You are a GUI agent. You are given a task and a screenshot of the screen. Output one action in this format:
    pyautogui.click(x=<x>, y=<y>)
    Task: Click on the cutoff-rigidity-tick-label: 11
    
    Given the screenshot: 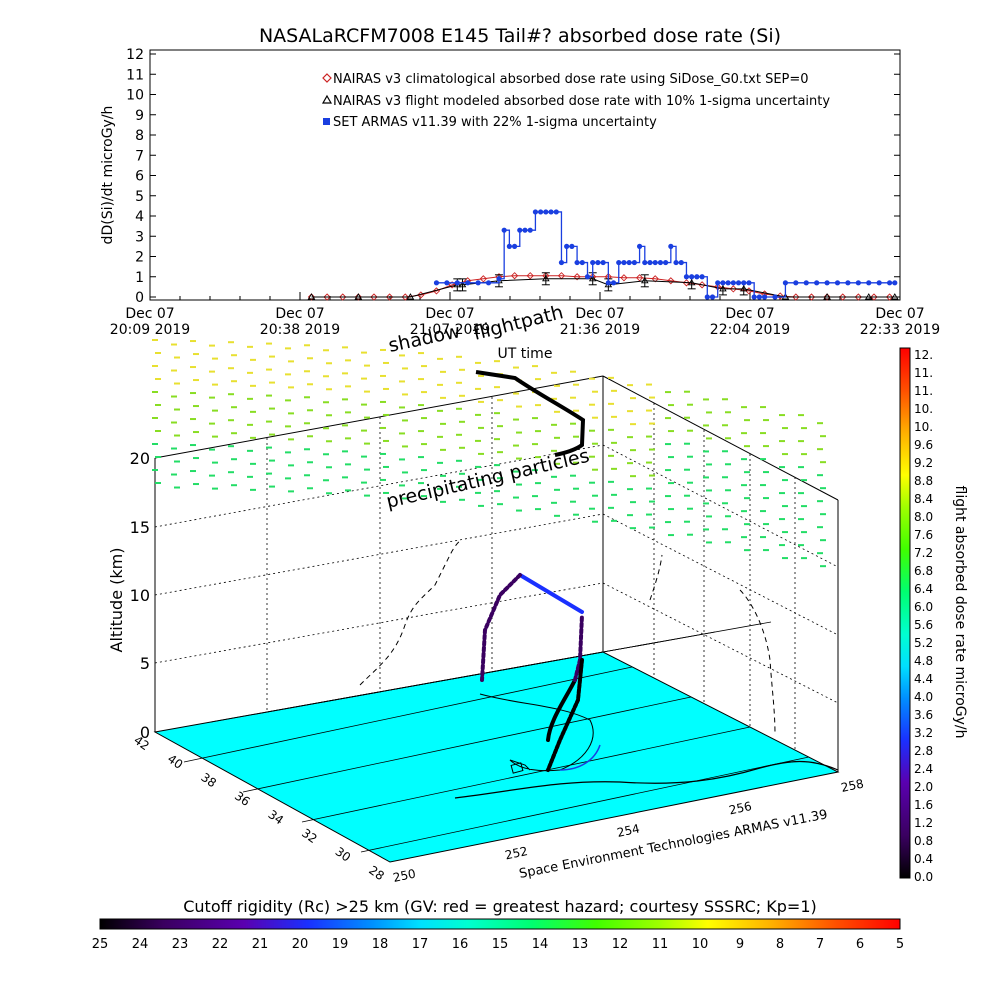 What is the action you would take?
    pyautogui.click(x=660, y=944)
    